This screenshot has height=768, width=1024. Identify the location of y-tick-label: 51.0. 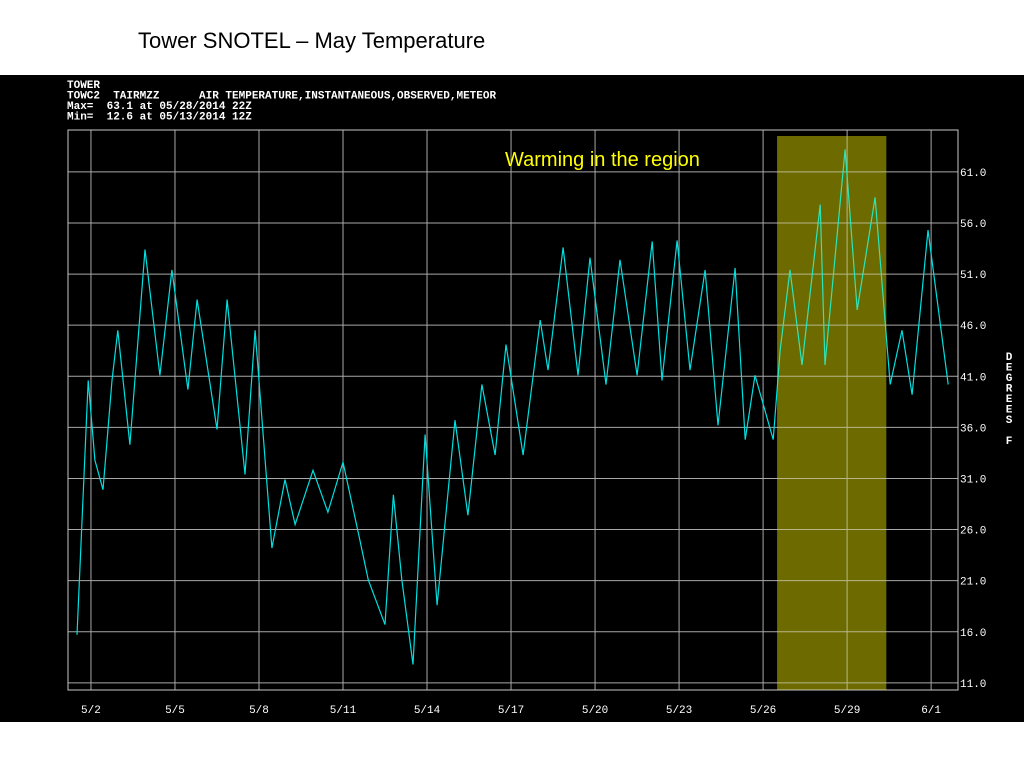
(973, 276).